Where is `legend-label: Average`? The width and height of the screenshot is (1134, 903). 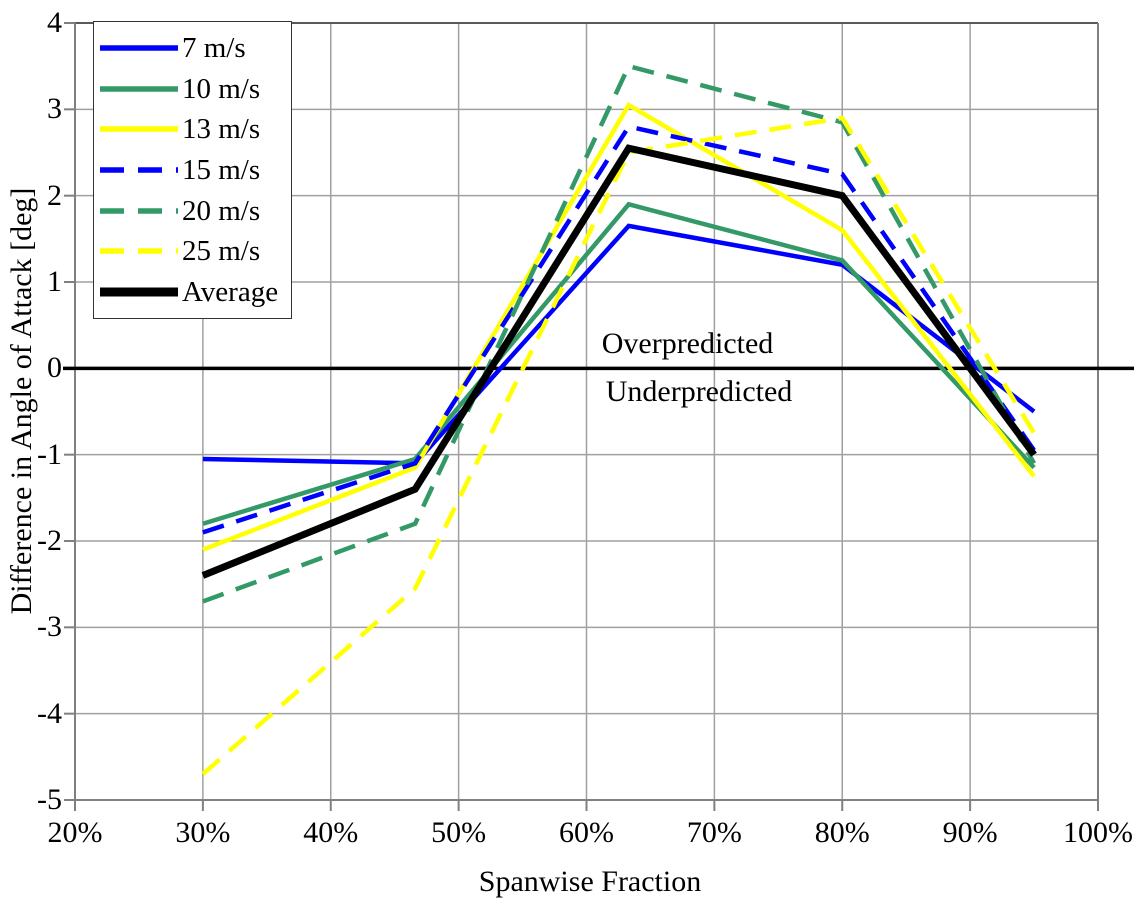 legend-label: Average is located at coordinates (230, 291).